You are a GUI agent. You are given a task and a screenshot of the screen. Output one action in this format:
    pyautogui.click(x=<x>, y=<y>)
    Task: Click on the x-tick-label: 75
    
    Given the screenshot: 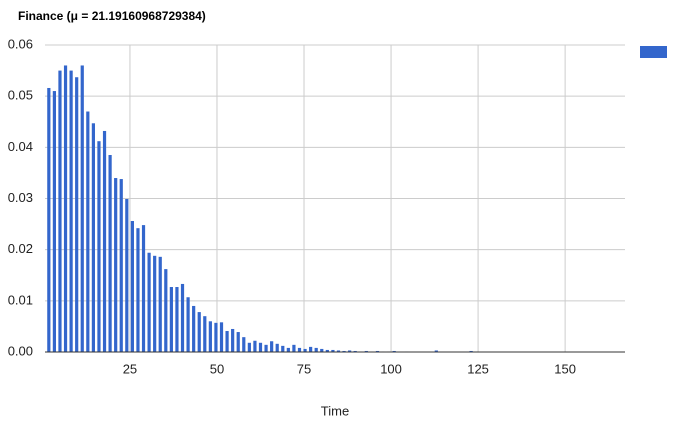 What is the action you would take?
    pyautogui.click(x=304, y=368)
    